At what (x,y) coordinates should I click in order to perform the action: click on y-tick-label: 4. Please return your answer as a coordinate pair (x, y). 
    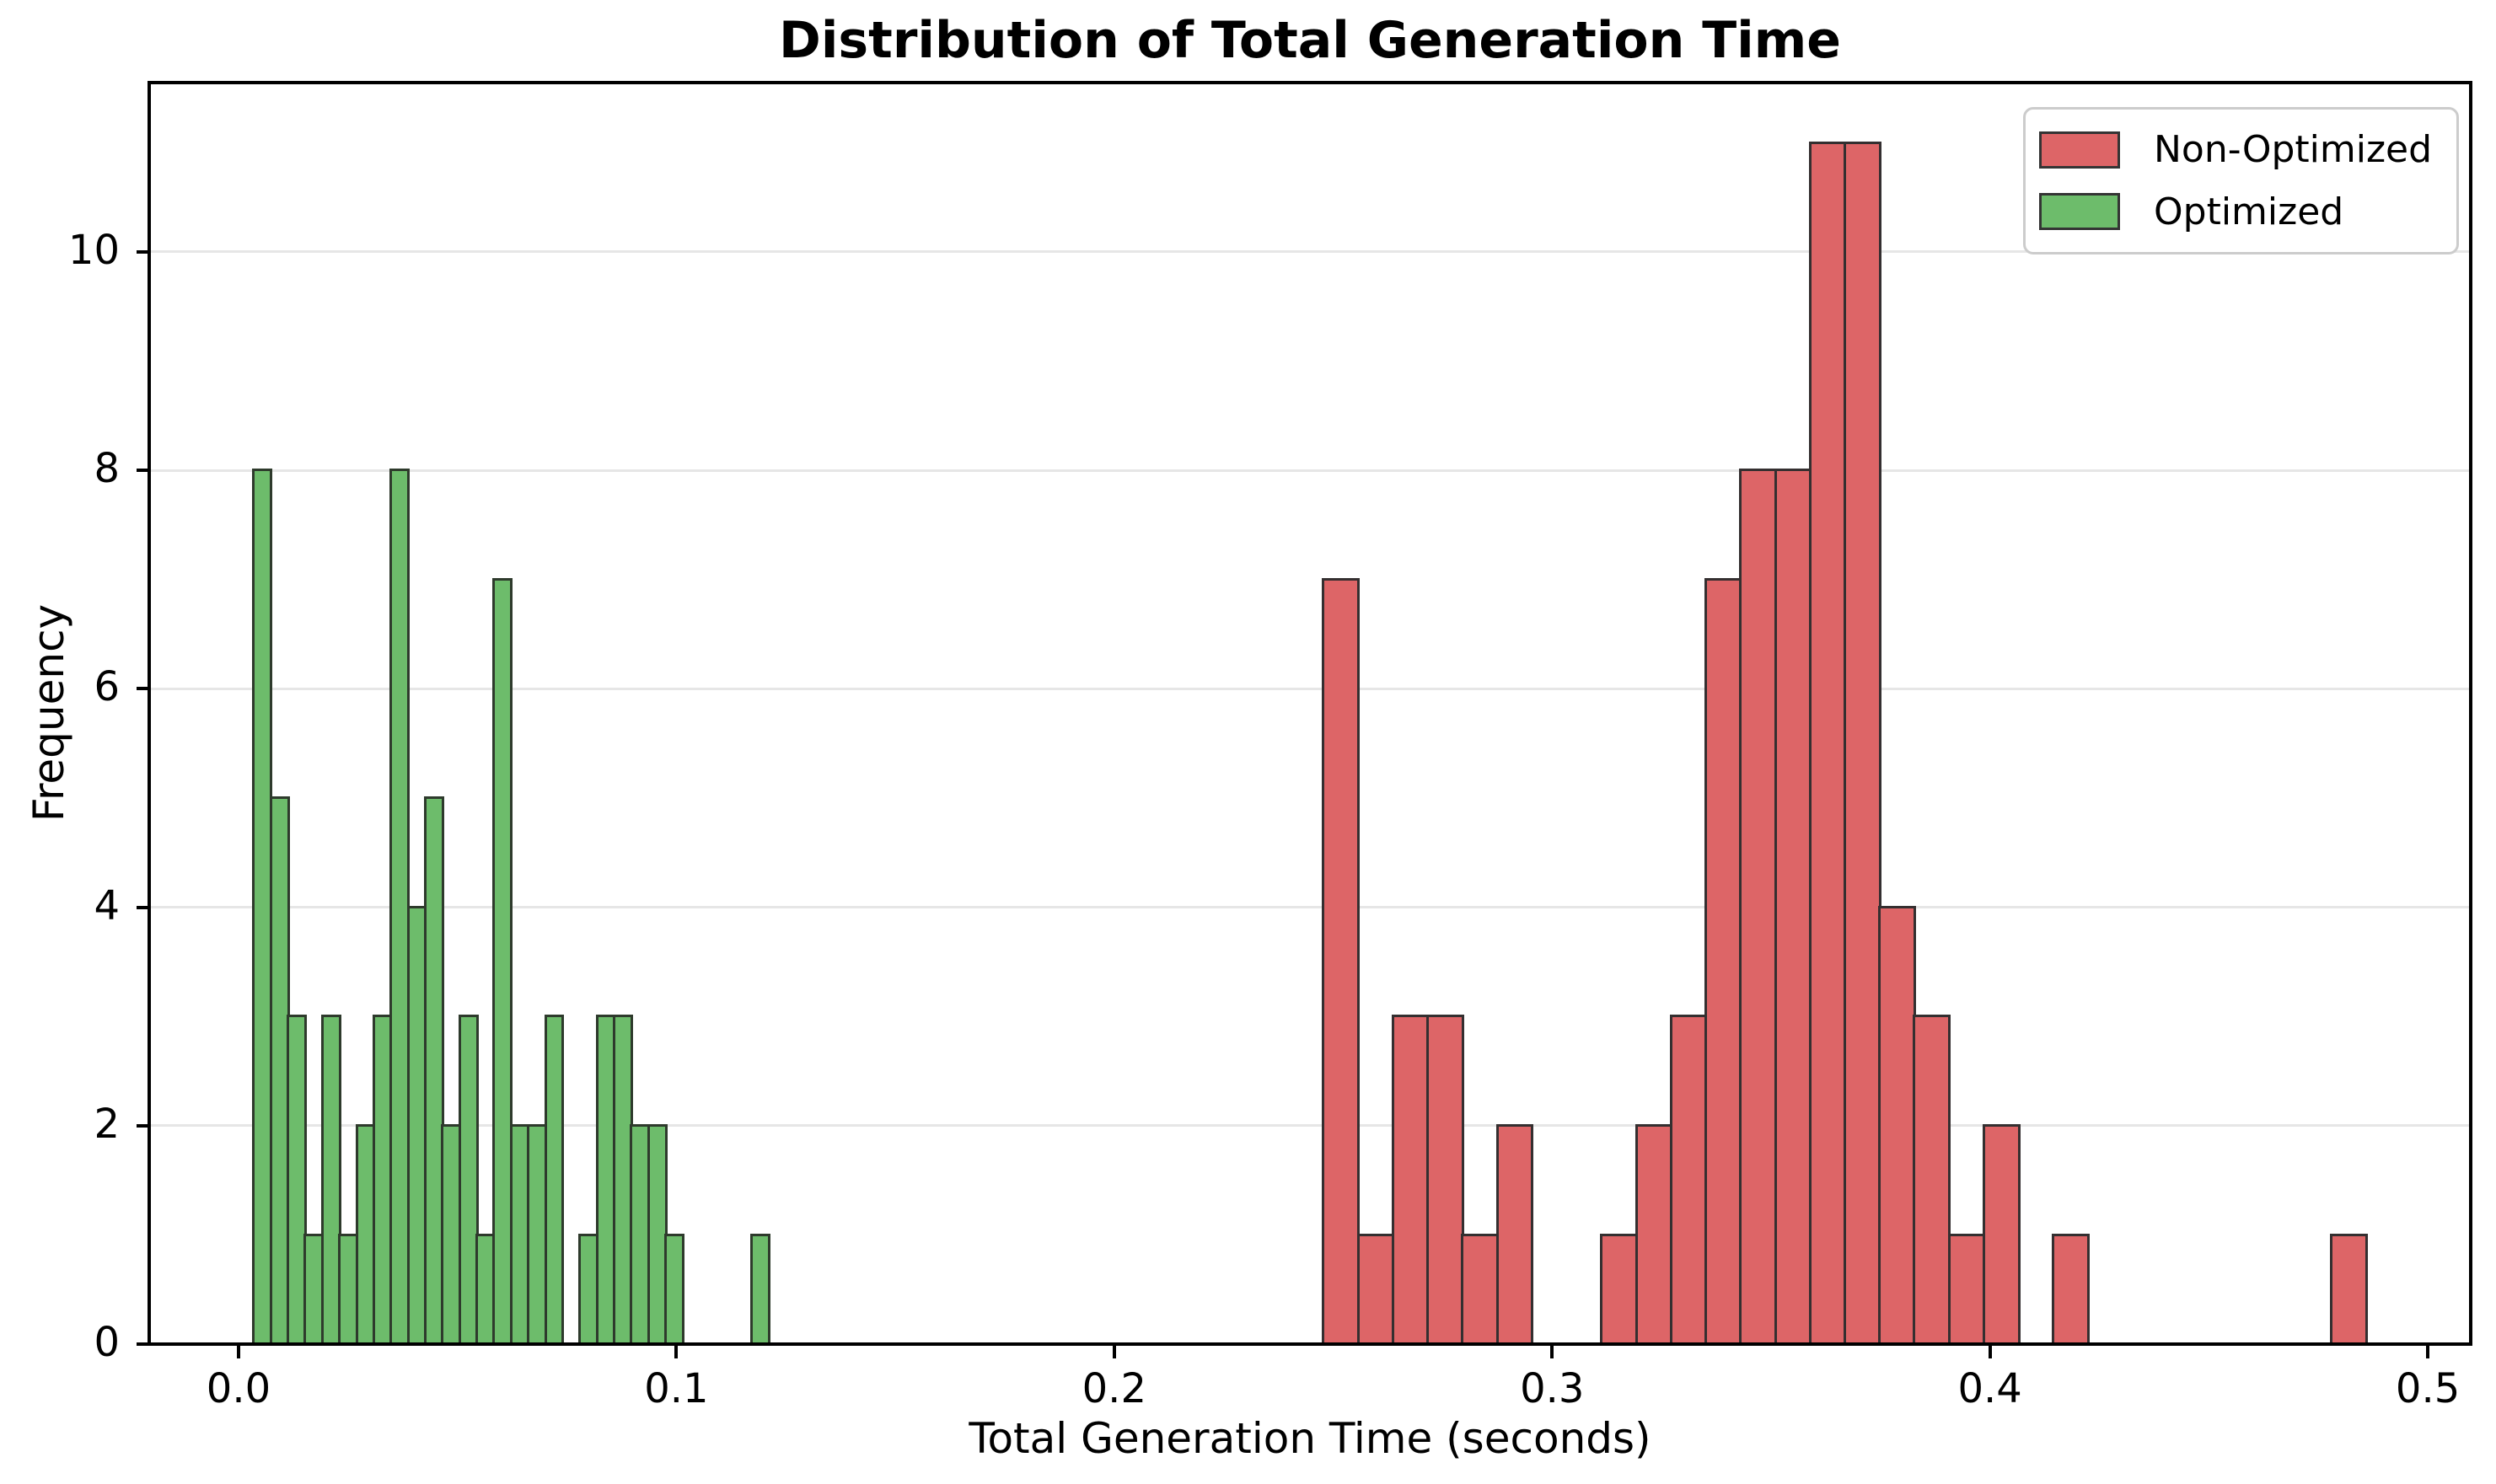
    Looking at the image, I should click on (107, 905).